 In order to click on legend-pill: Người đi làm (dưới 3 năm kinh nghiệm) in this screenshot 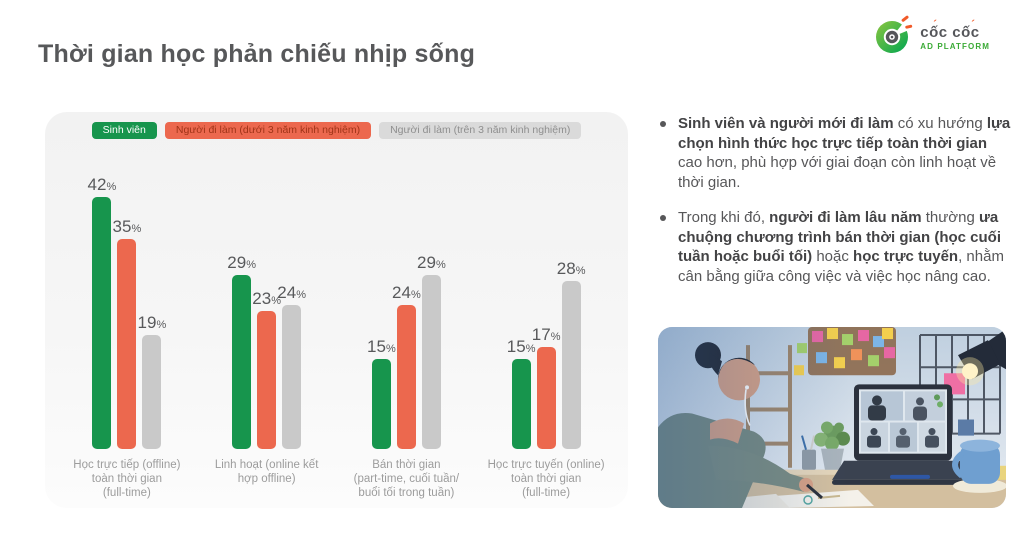, I will do `click(268, 130)`.